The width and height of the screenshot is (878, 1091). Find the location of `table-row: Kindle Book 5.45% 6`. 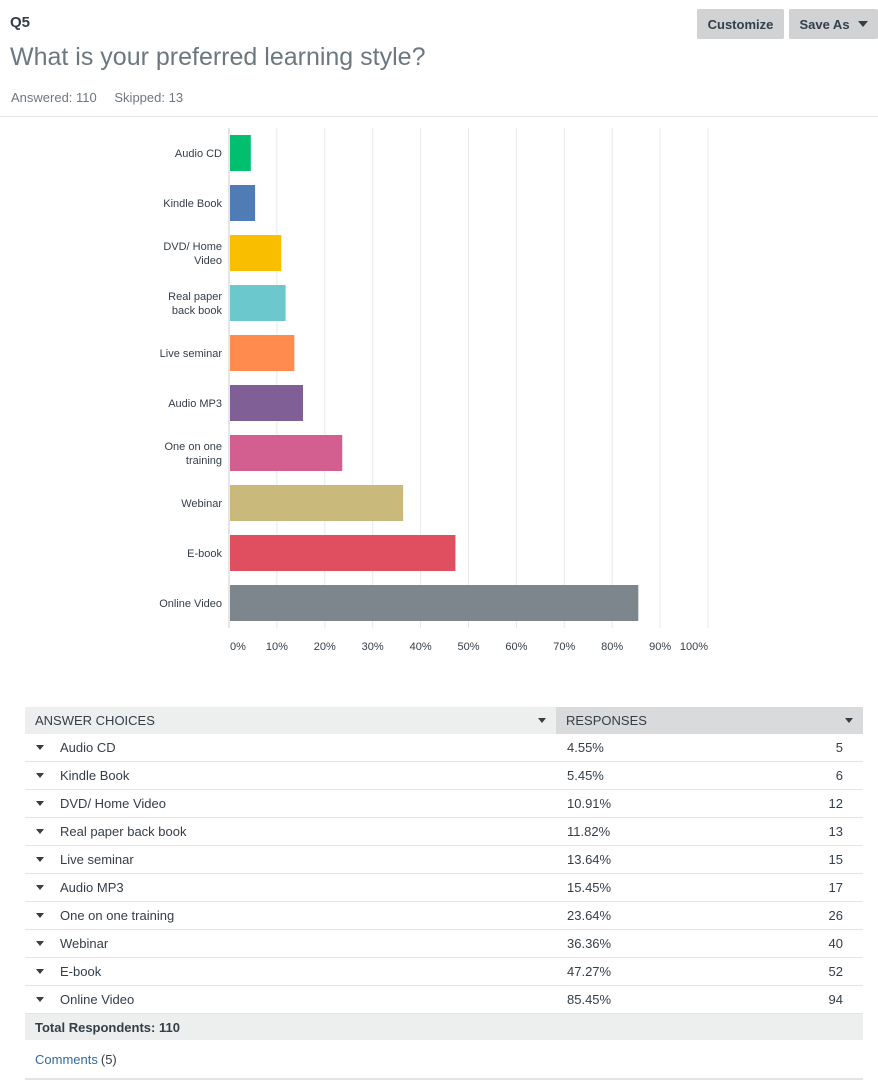

table-row: Kindle Book 5.45% 6 is located at coordinates (444, 776).